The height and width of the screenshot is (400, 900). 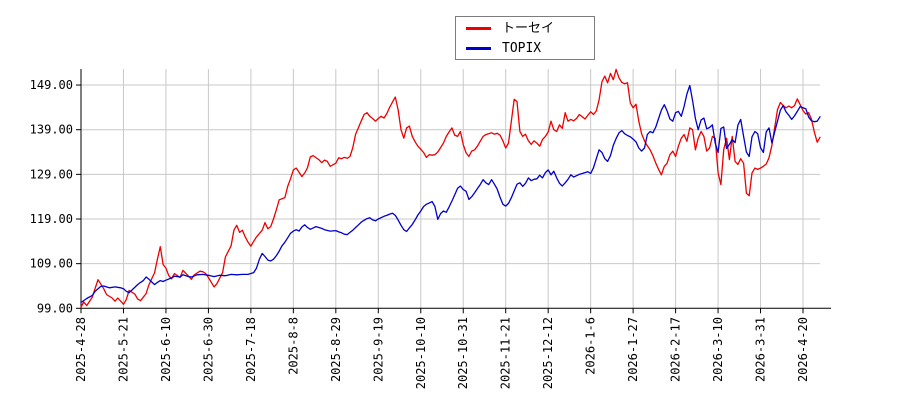 What do you see at coordinates (51, 130) in the screenshot?
I see `y-axis-label: 139.00` at bounding box center [51, 130].